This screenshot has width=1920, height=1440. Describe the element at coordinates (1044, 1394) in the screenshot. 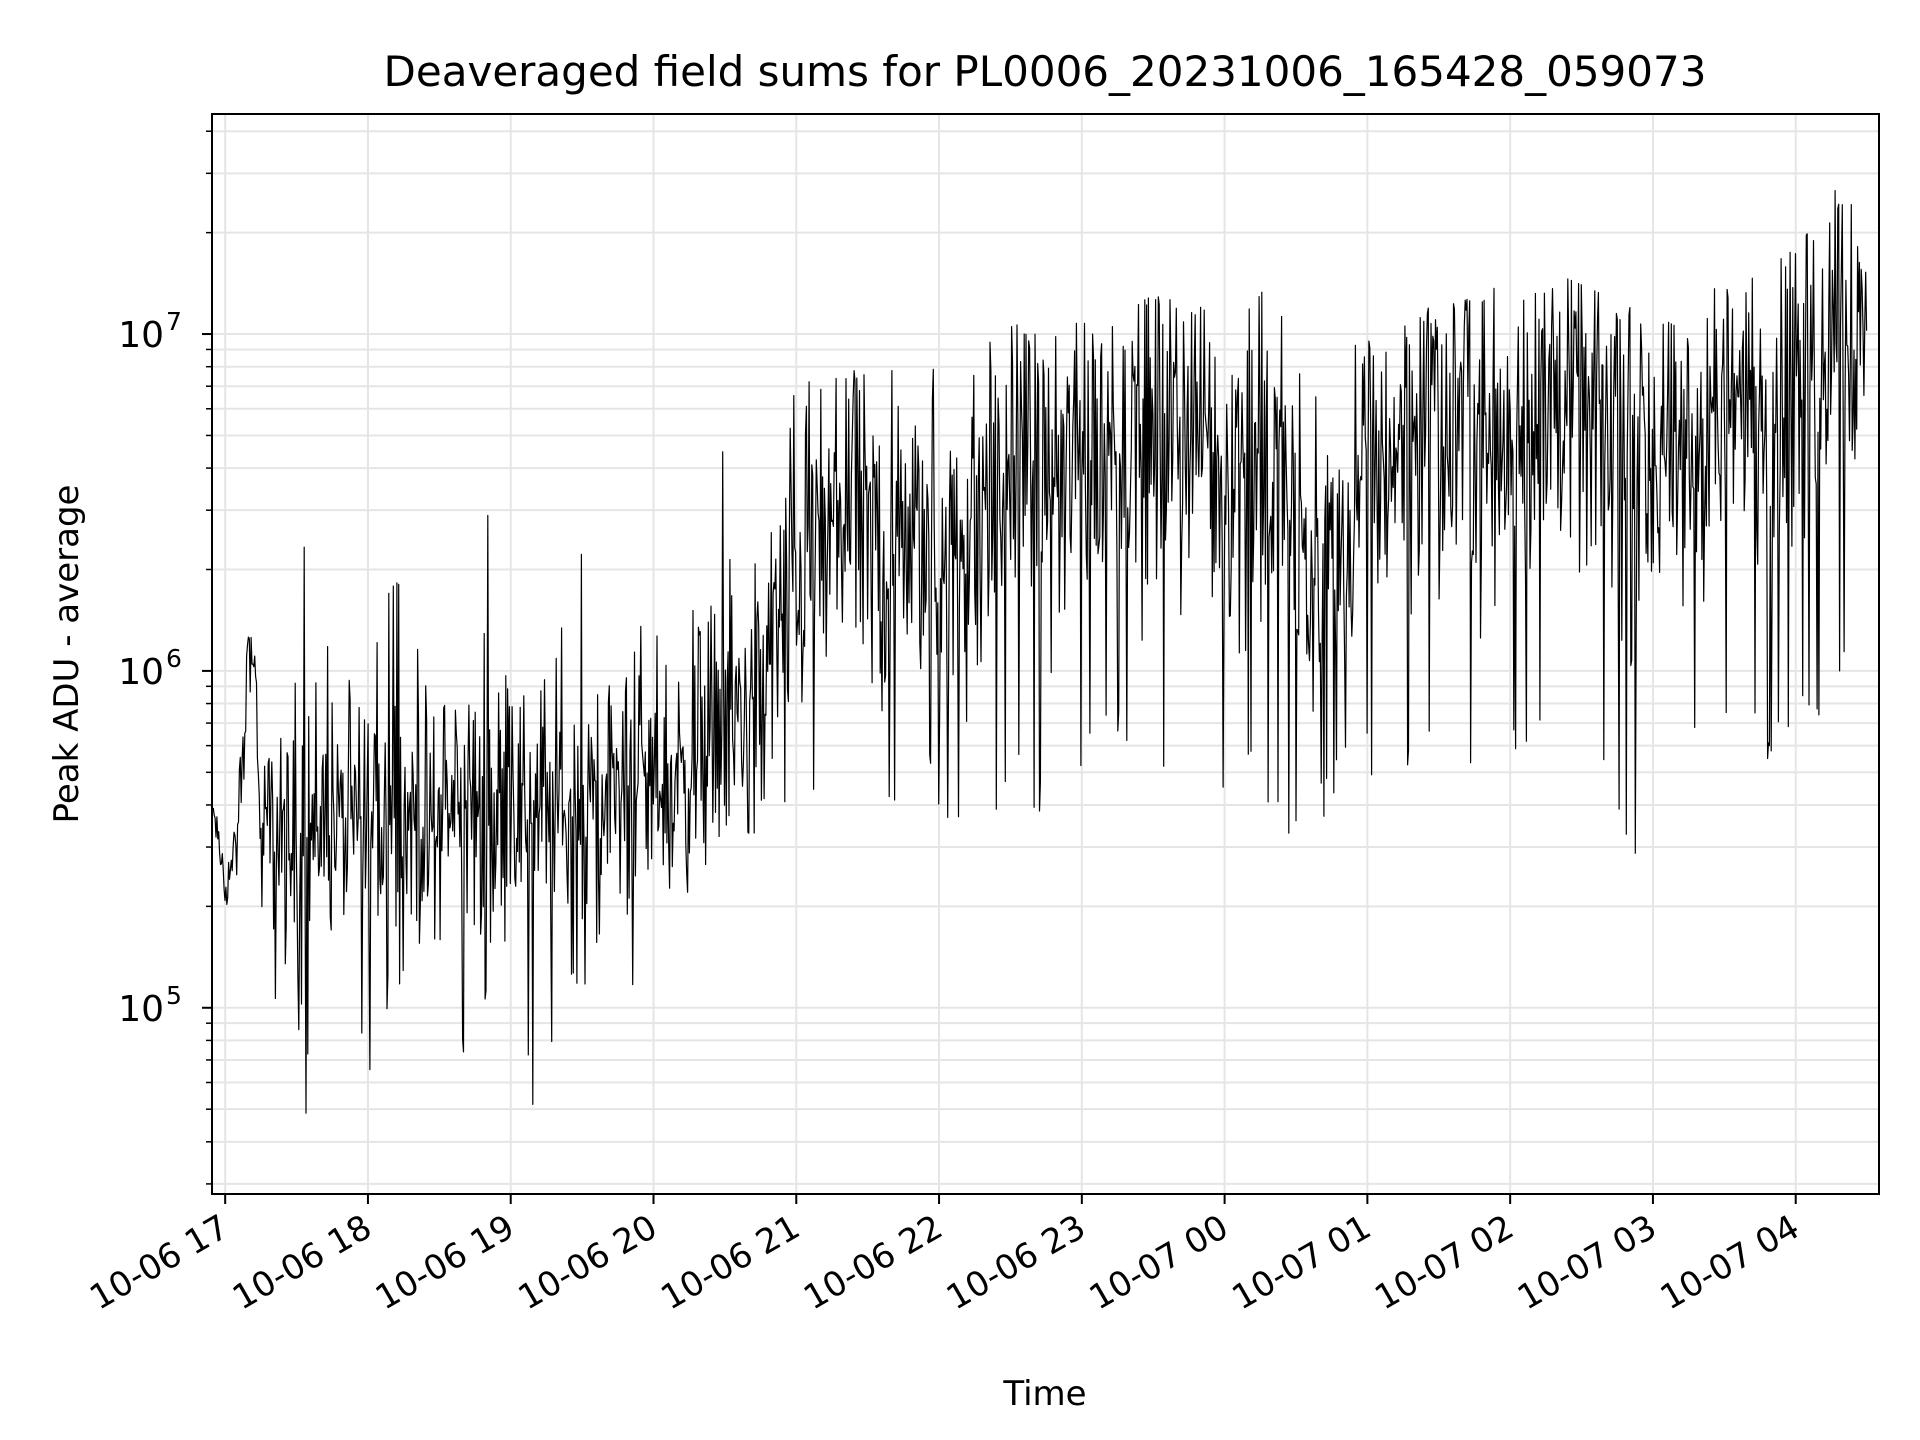

I see `x-axis-label: Time` at that location.